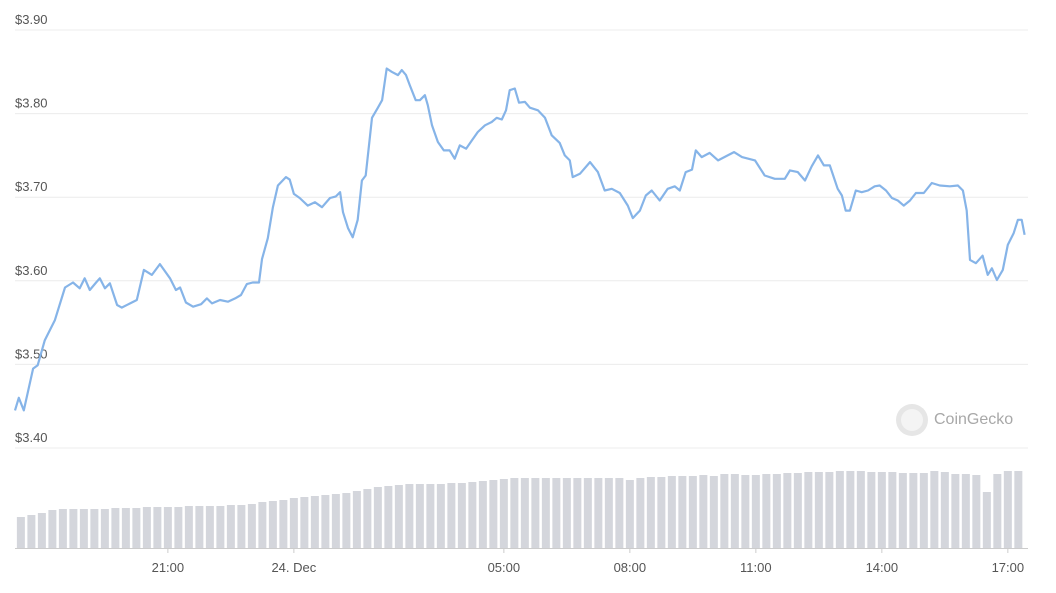 Image resolution: width=1056 pixels, height=593 pixels. I want to click on watermark-text: CoinGecko, so click(973, 419).